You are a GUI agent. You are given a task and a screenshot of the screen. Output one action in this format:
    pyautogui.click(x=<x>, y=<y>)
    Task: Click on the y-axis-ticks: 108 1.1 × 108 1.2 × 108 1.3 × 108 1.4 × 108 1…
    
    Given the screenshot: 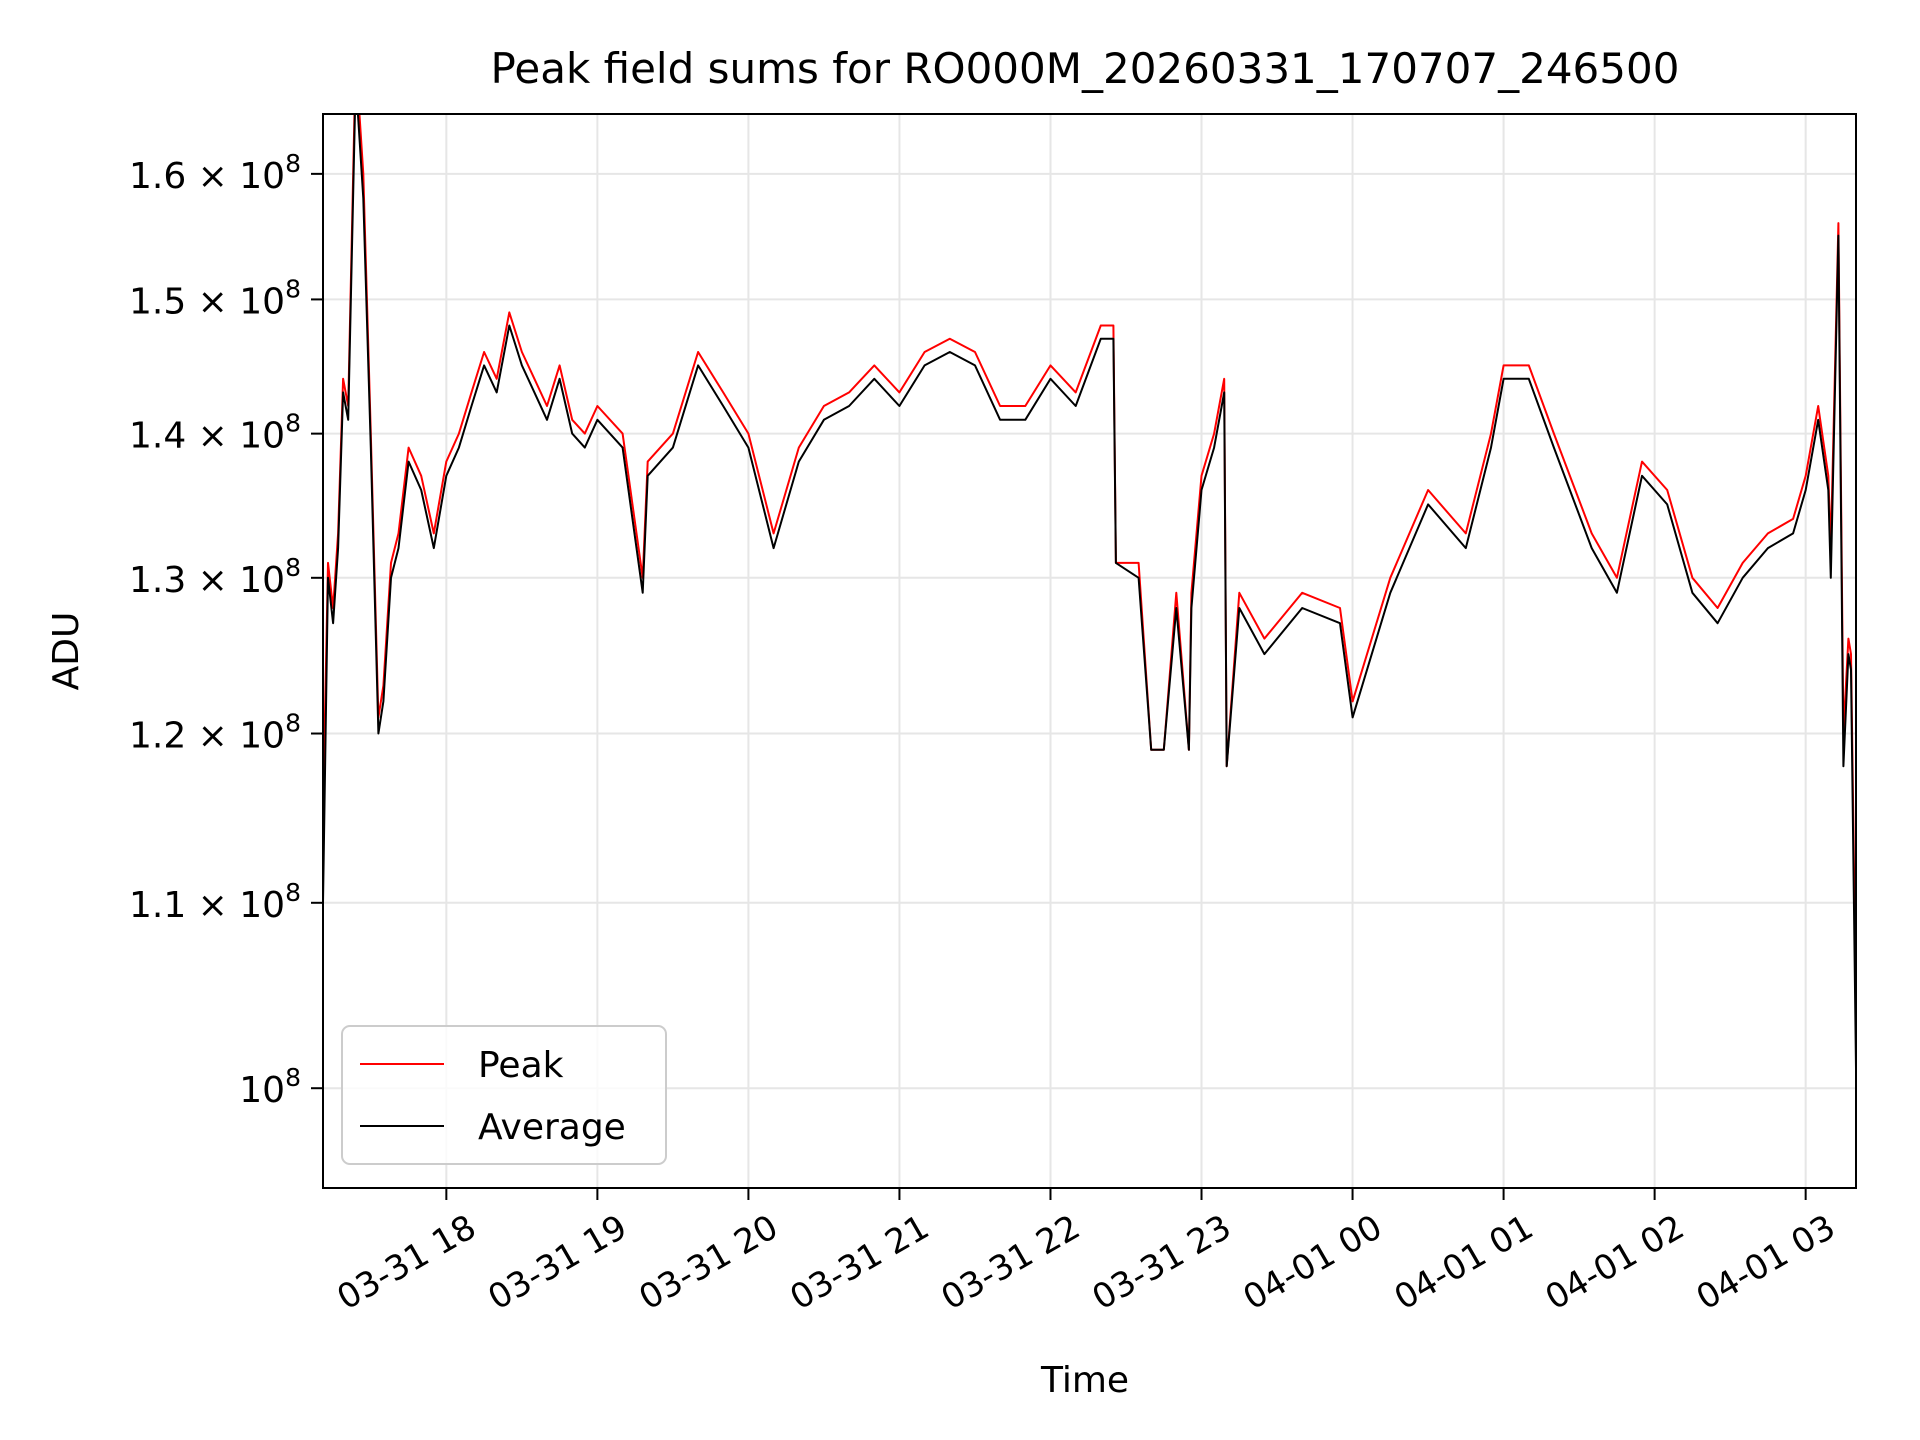 What is the action you would take?
    pyautogui.click(x=226, y=630)
    